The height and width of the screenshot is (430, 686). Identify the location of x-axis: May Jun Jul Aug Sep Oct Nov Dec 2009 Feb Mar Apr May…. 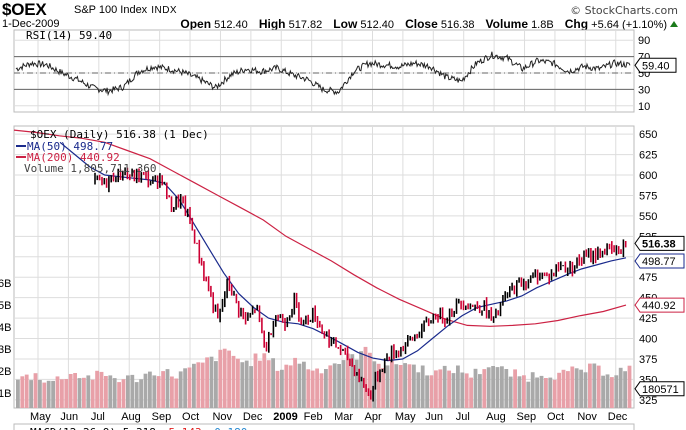
(324, 420).